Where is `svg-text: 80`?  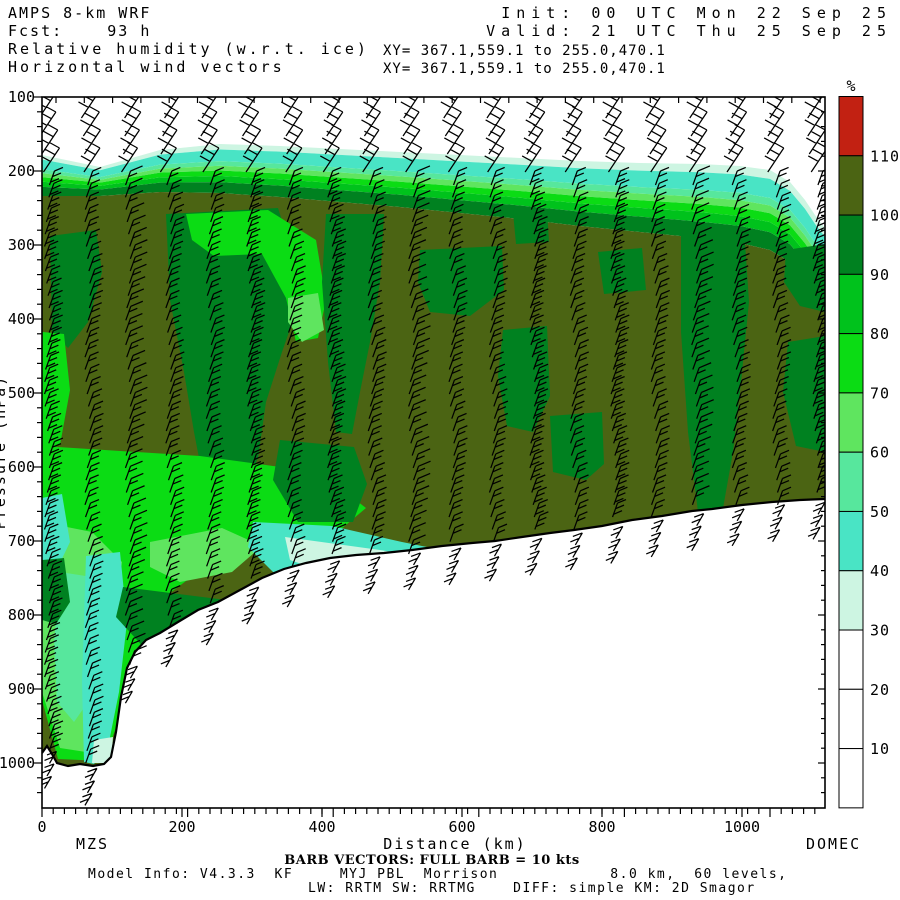
svg-text: 80 is located at coordinates (880, 334).